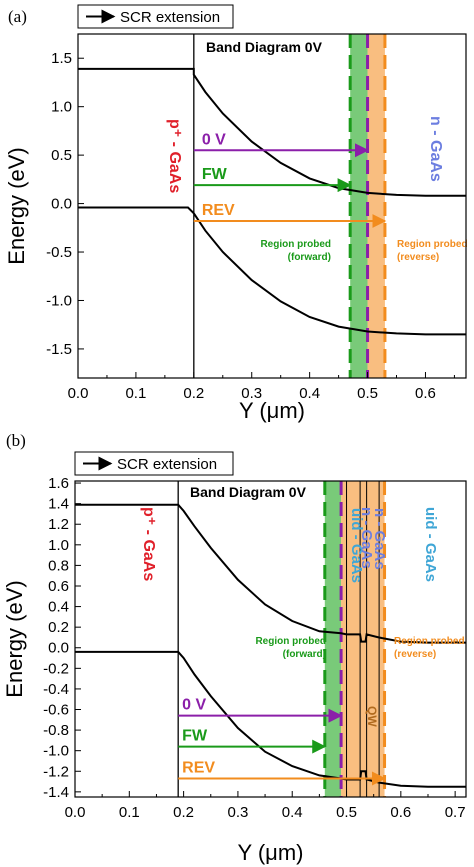 This screenshot has width=474, height=867. What do you see at coordinates (58, 504) in the screenshot?
I see `y-tick-label: 1.4` at bounding box center [58, 504].